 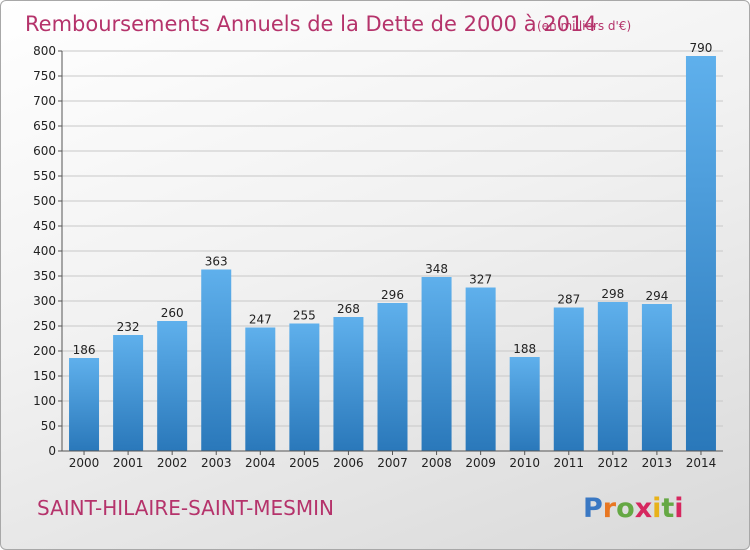 I want to click on bar-value-label: 296, so click(x=392, y=295).